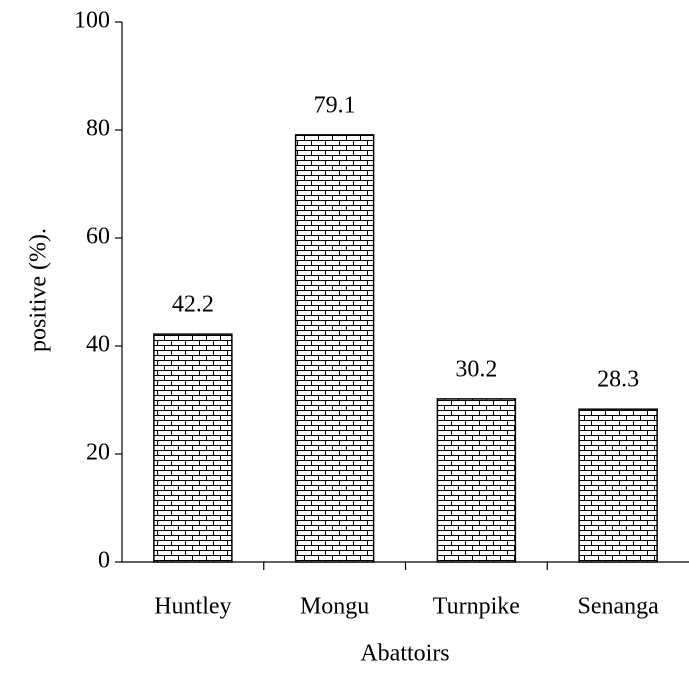 Image resolution: width=689 pixels, height=690 pixels. I want to click on y-tick-label: 100, so click(92, 21).